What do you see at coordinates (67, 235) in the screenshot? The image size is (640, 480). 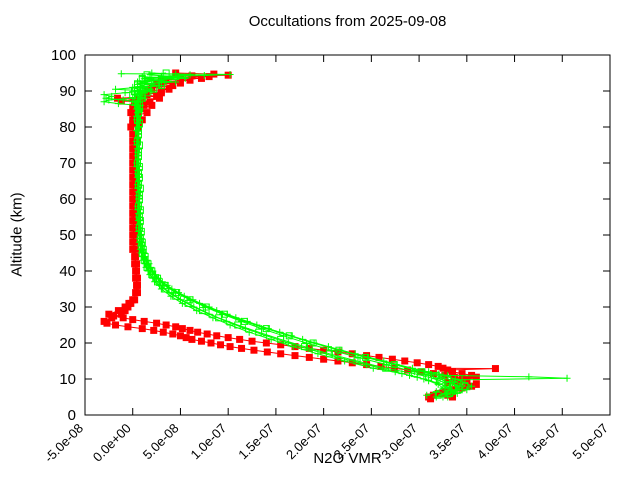 I see `y-tick-label: 50` at bounding box center [67, 235].